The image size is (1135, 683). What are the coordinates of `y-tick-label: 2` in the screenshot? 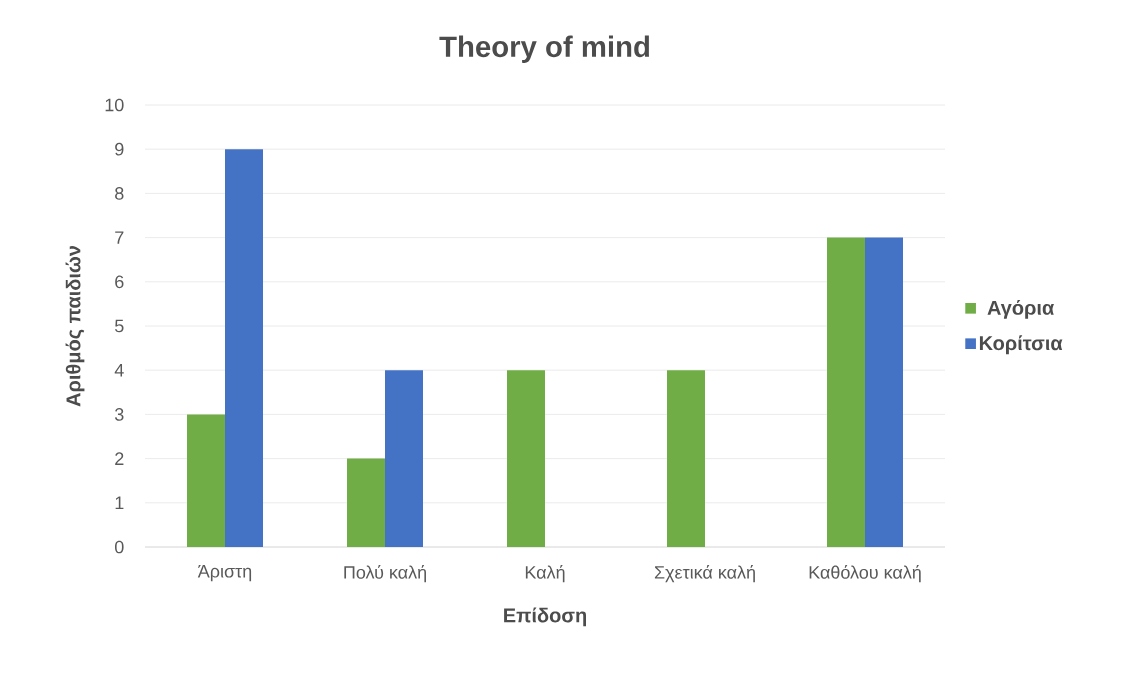 It's located at (119, 458).